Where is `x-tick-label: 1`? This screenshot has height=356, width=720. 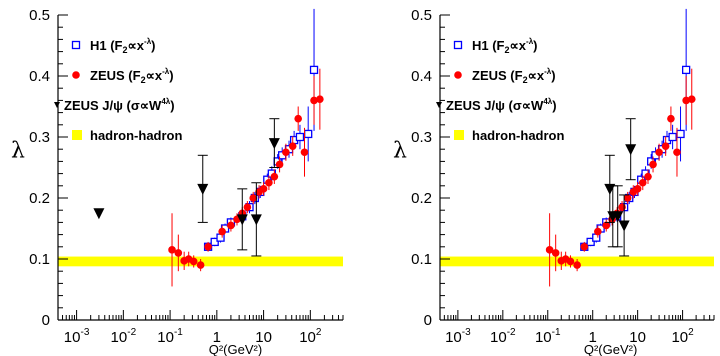 x-tick-label: 1 is located at coordinates (217, 337).